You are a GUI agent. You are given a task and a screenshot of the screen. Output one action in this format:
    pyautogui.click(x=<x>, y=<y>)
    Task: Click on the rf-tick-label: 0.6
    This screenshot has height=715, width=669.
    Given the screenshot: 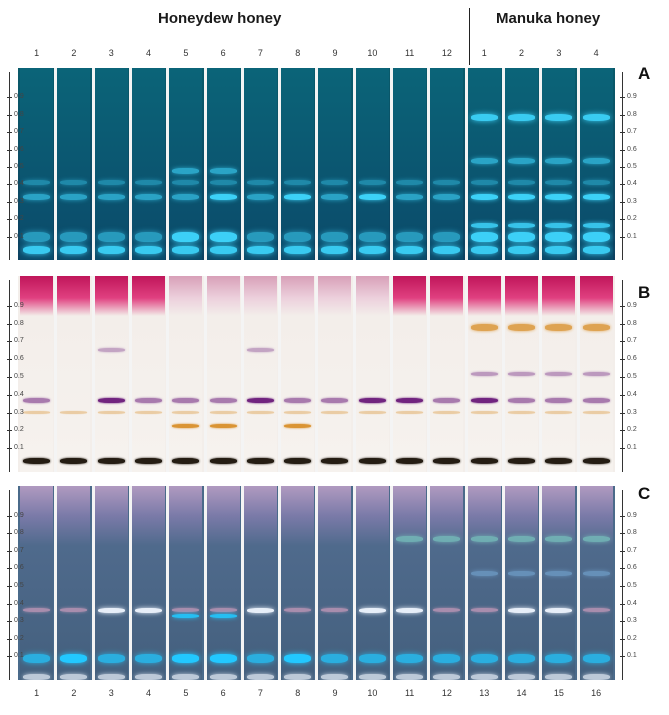 What is the action you would take?
    pyautogui.click(x=19, y=359)
    